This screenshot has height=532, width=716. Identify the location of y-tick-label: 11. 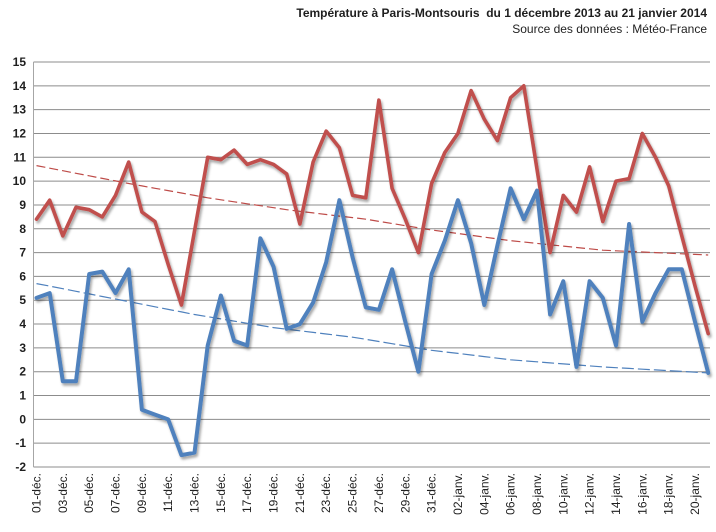
(19, 157).